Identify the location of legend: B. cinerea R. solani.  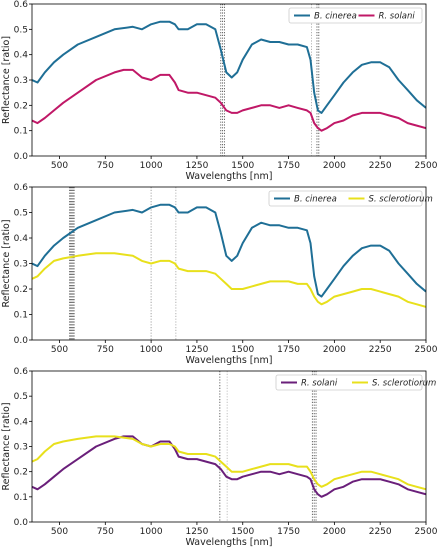
(355, 15).